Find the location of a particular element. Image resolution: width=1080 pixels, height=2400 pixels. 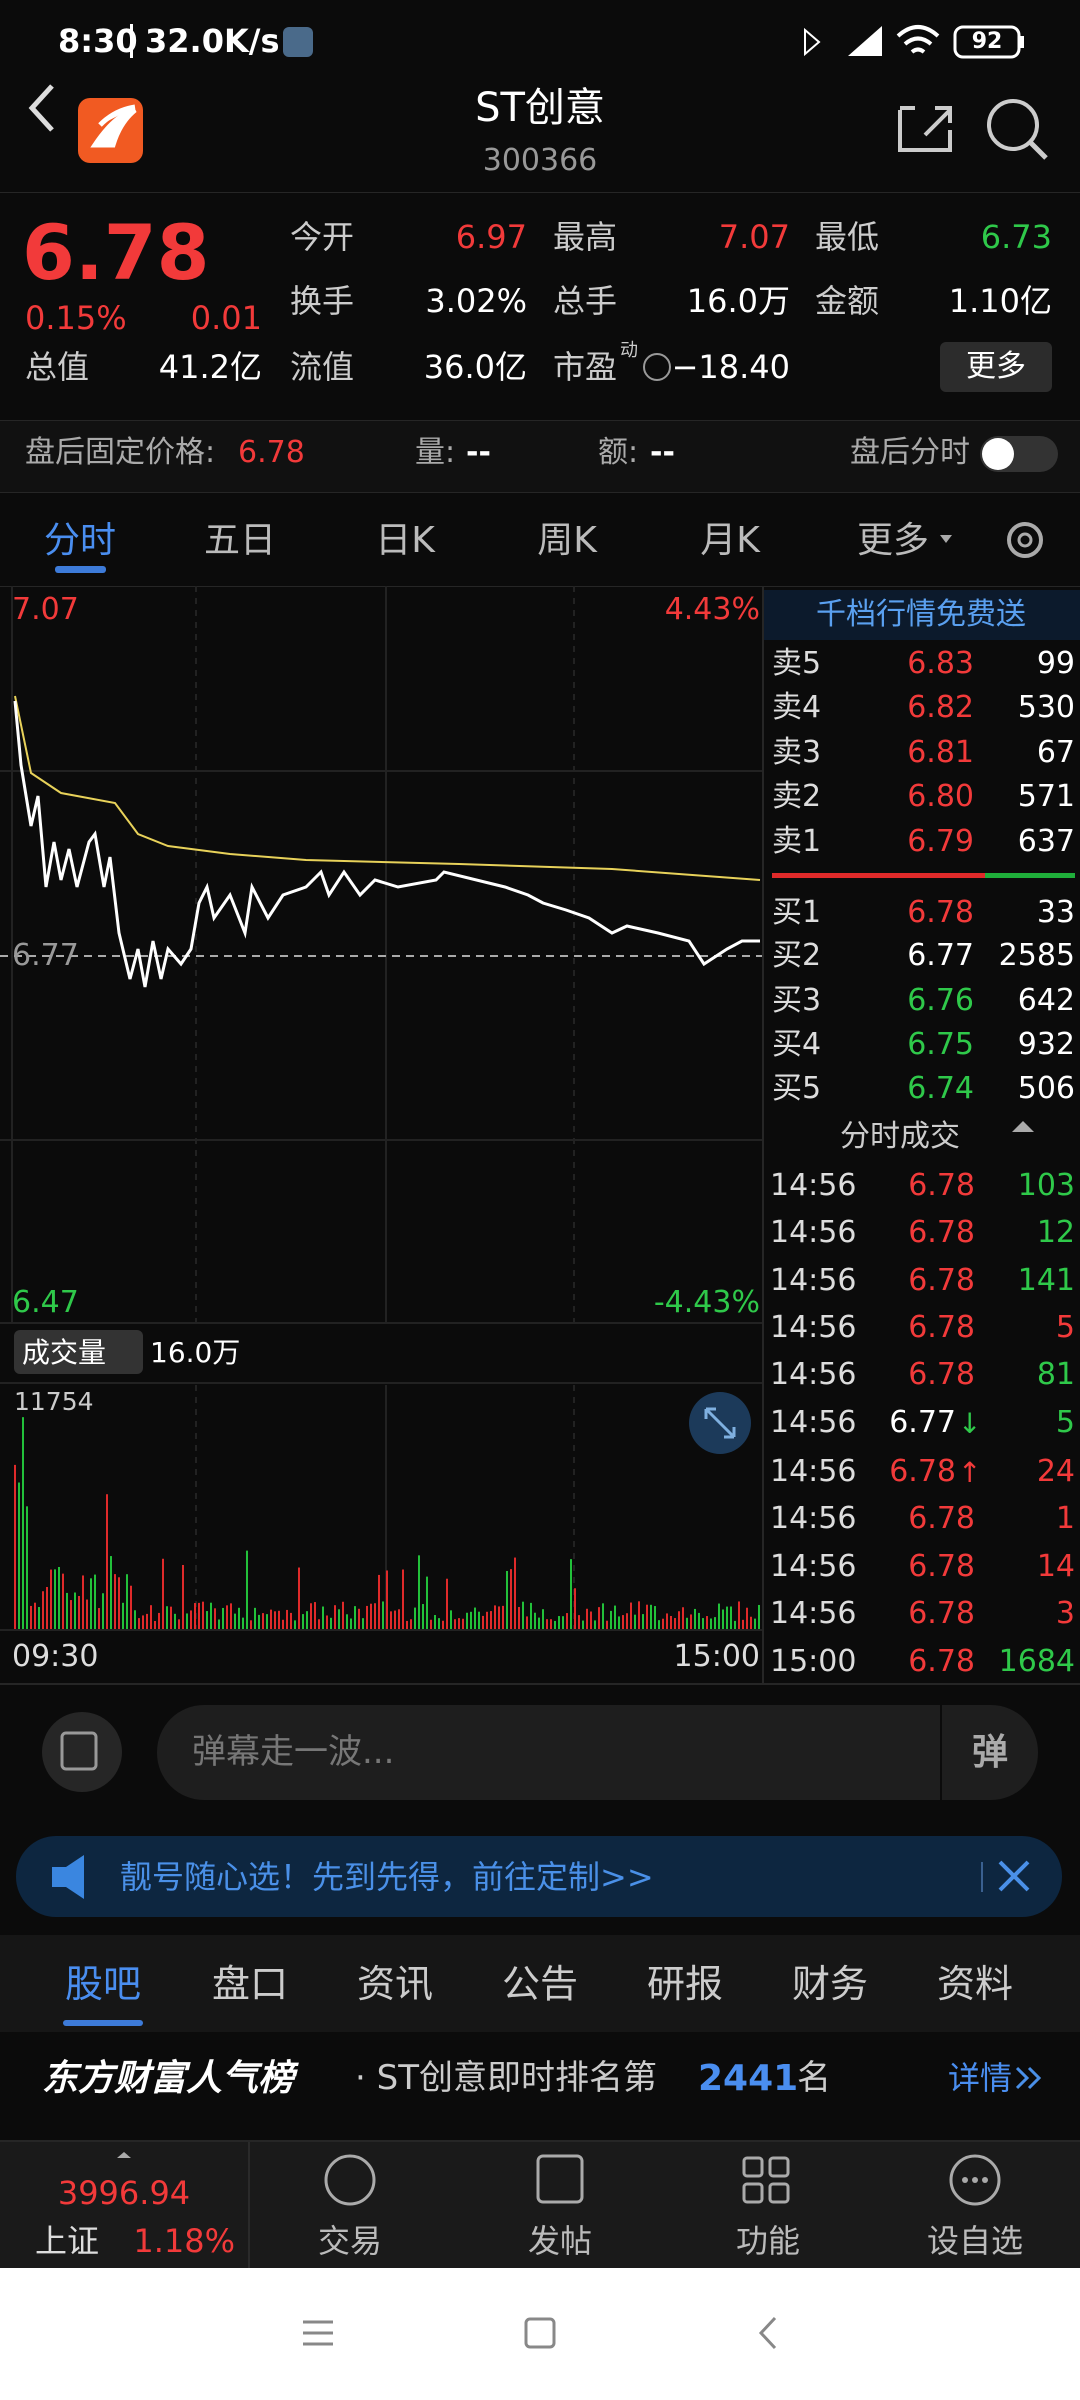

book-price: 6.75 is located at coordinates (940, 1045).